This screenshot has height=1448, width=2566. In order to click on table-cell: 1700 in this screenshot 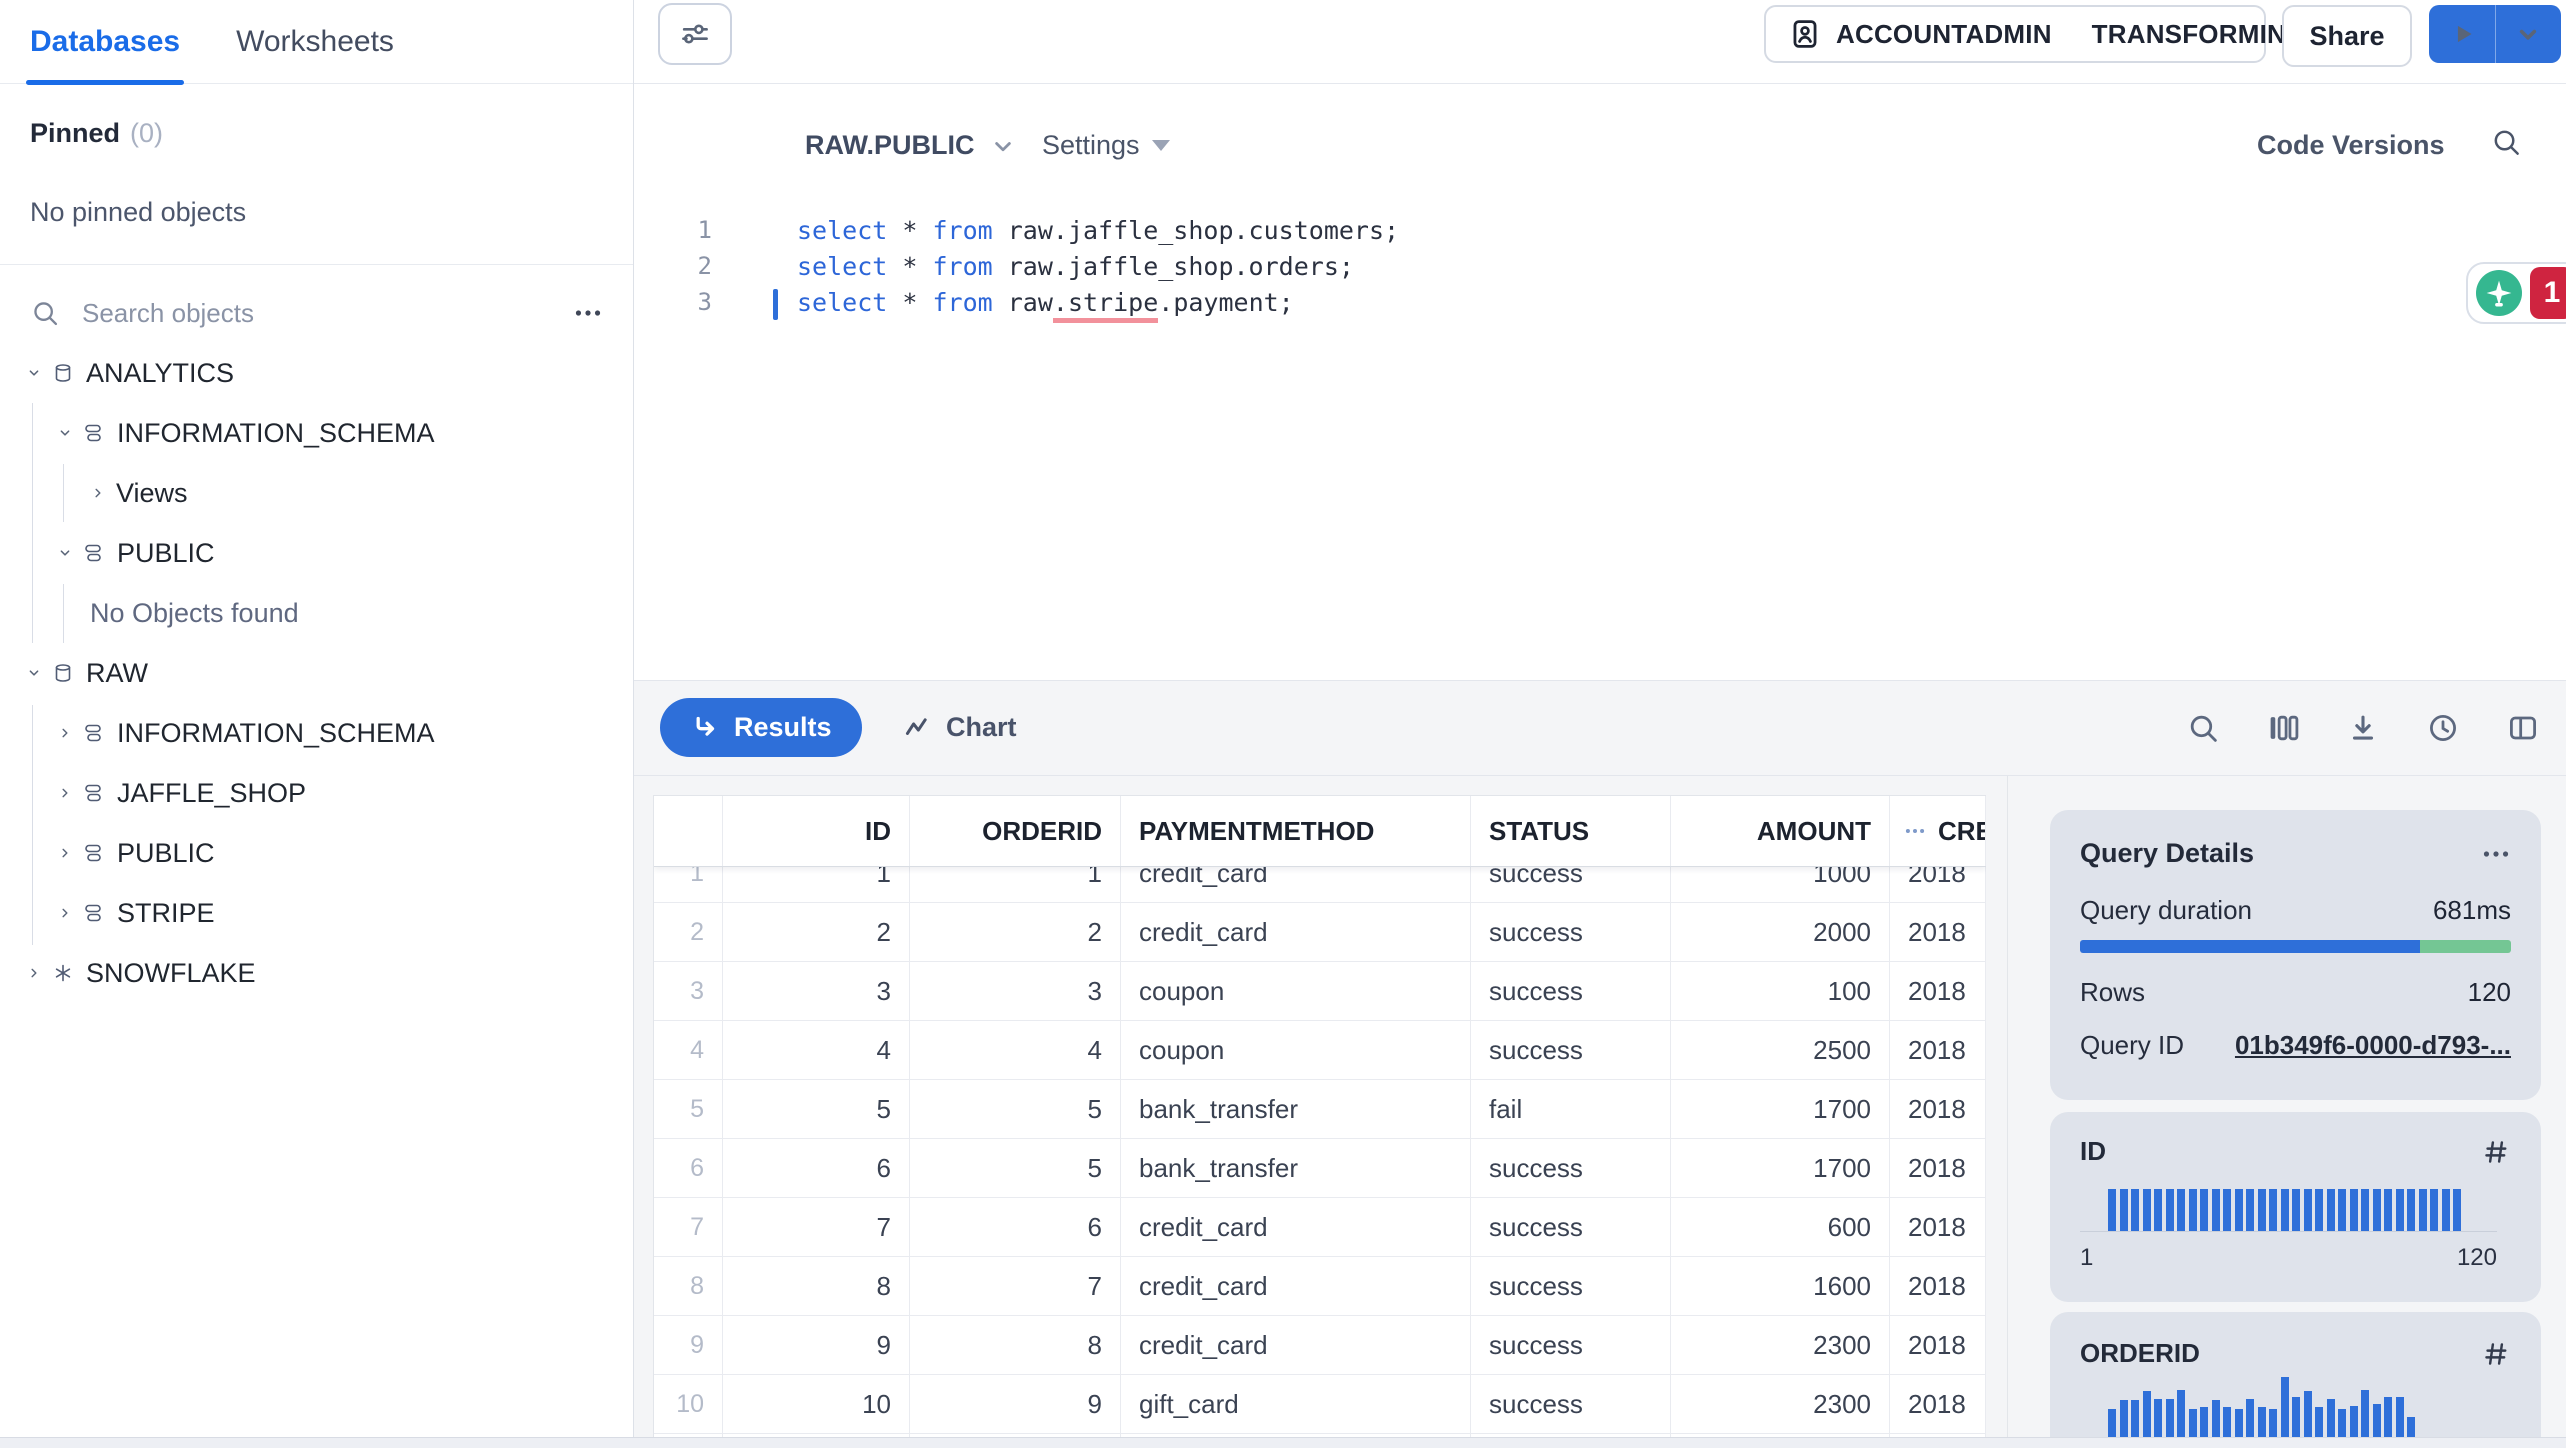, I will do `click(1780, 1168)`.